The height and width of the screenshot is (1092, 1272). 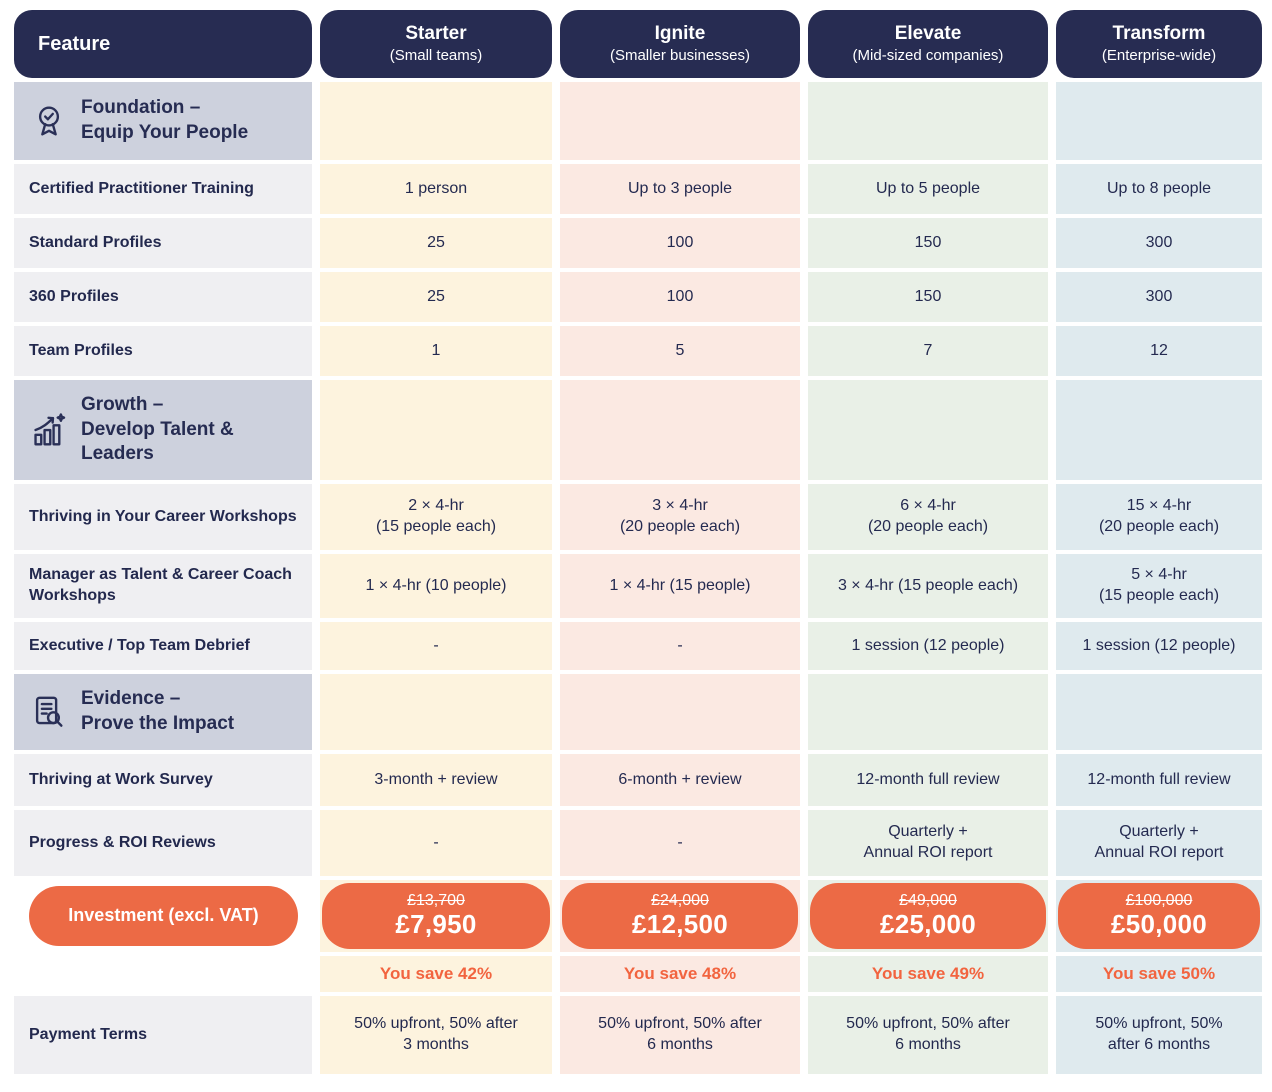 What do you see at coordinates (163, 189) in the screenshot?
I see `feature-label: Certified Practitioner Training` at bounding box center [163, 189].